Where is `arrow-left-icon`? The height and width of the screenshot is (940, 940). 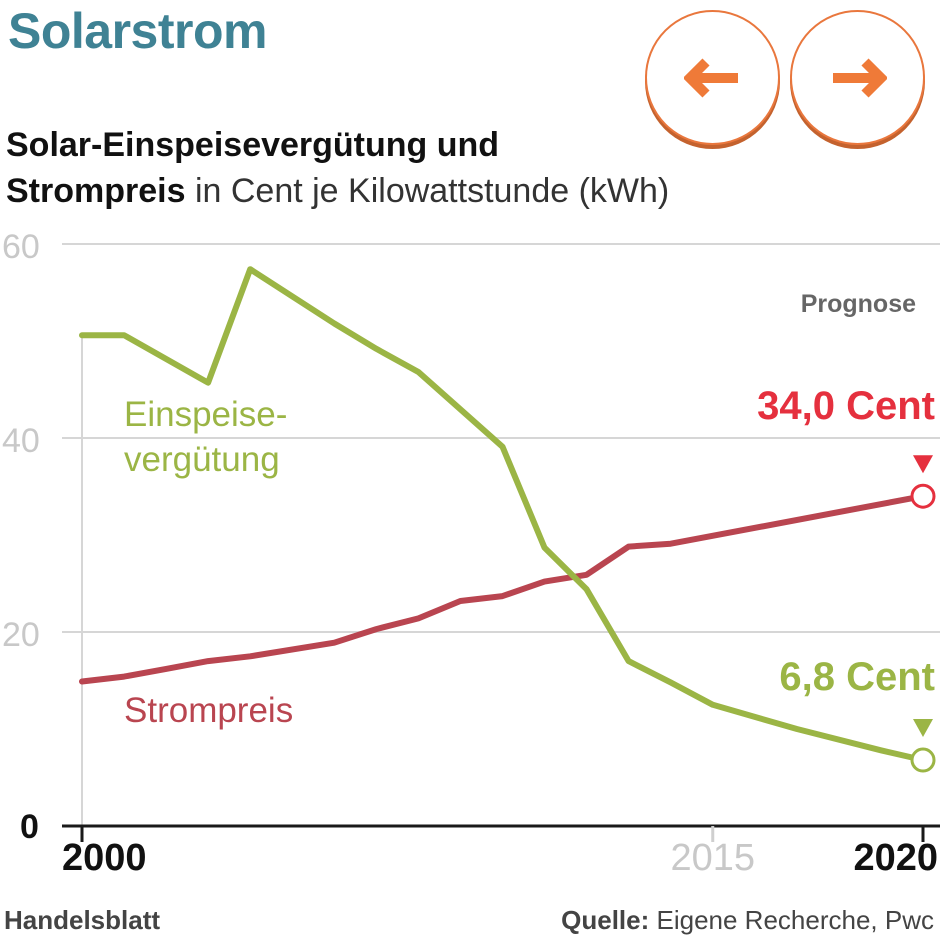
arrow-left-icon is located at coordinates (710, 77).